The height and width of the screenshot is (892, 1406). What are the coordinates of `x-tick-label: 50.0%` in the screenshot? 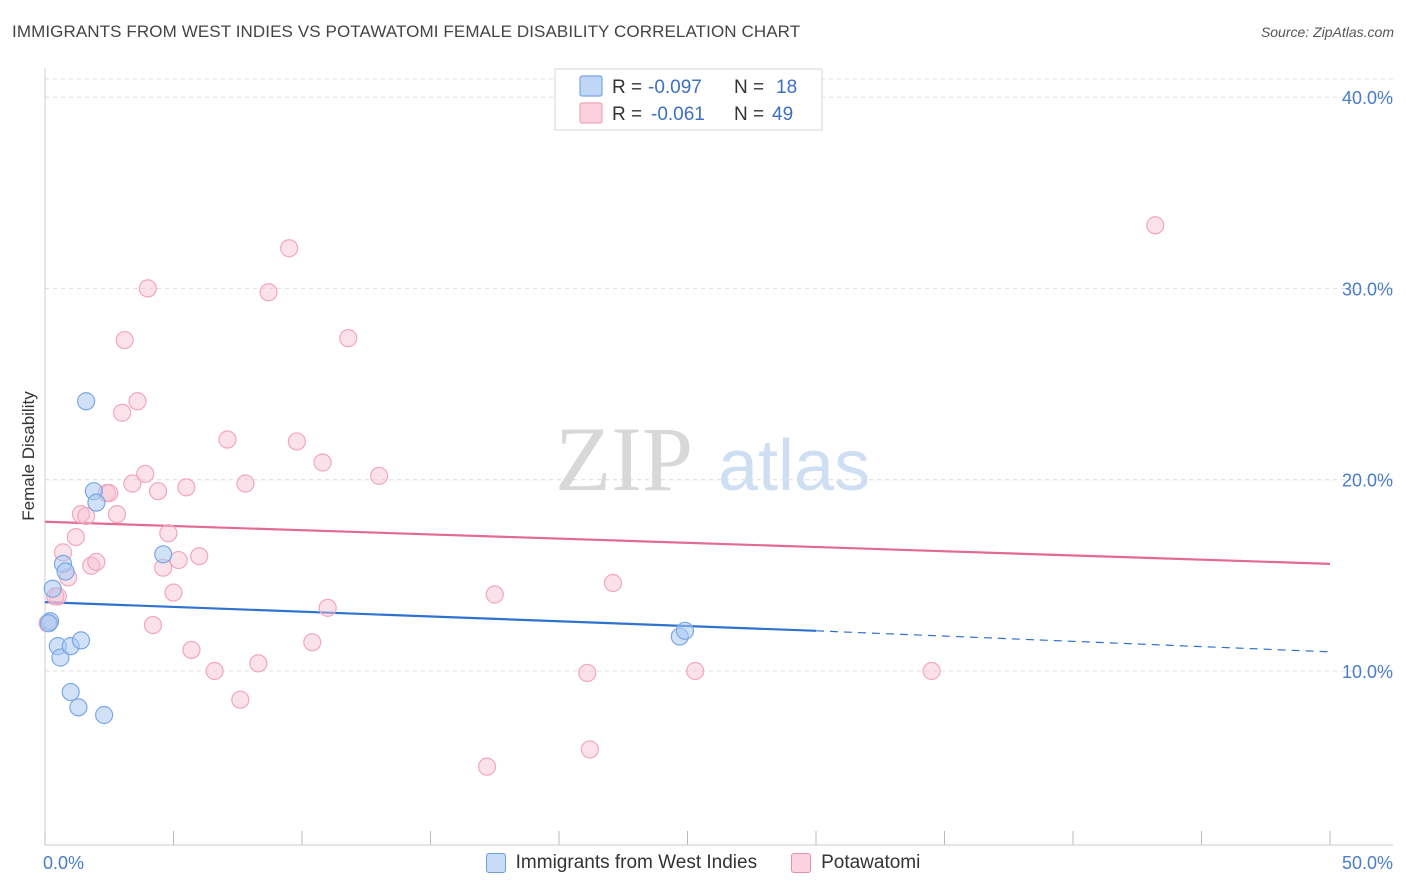 It's located at (1367, 863).